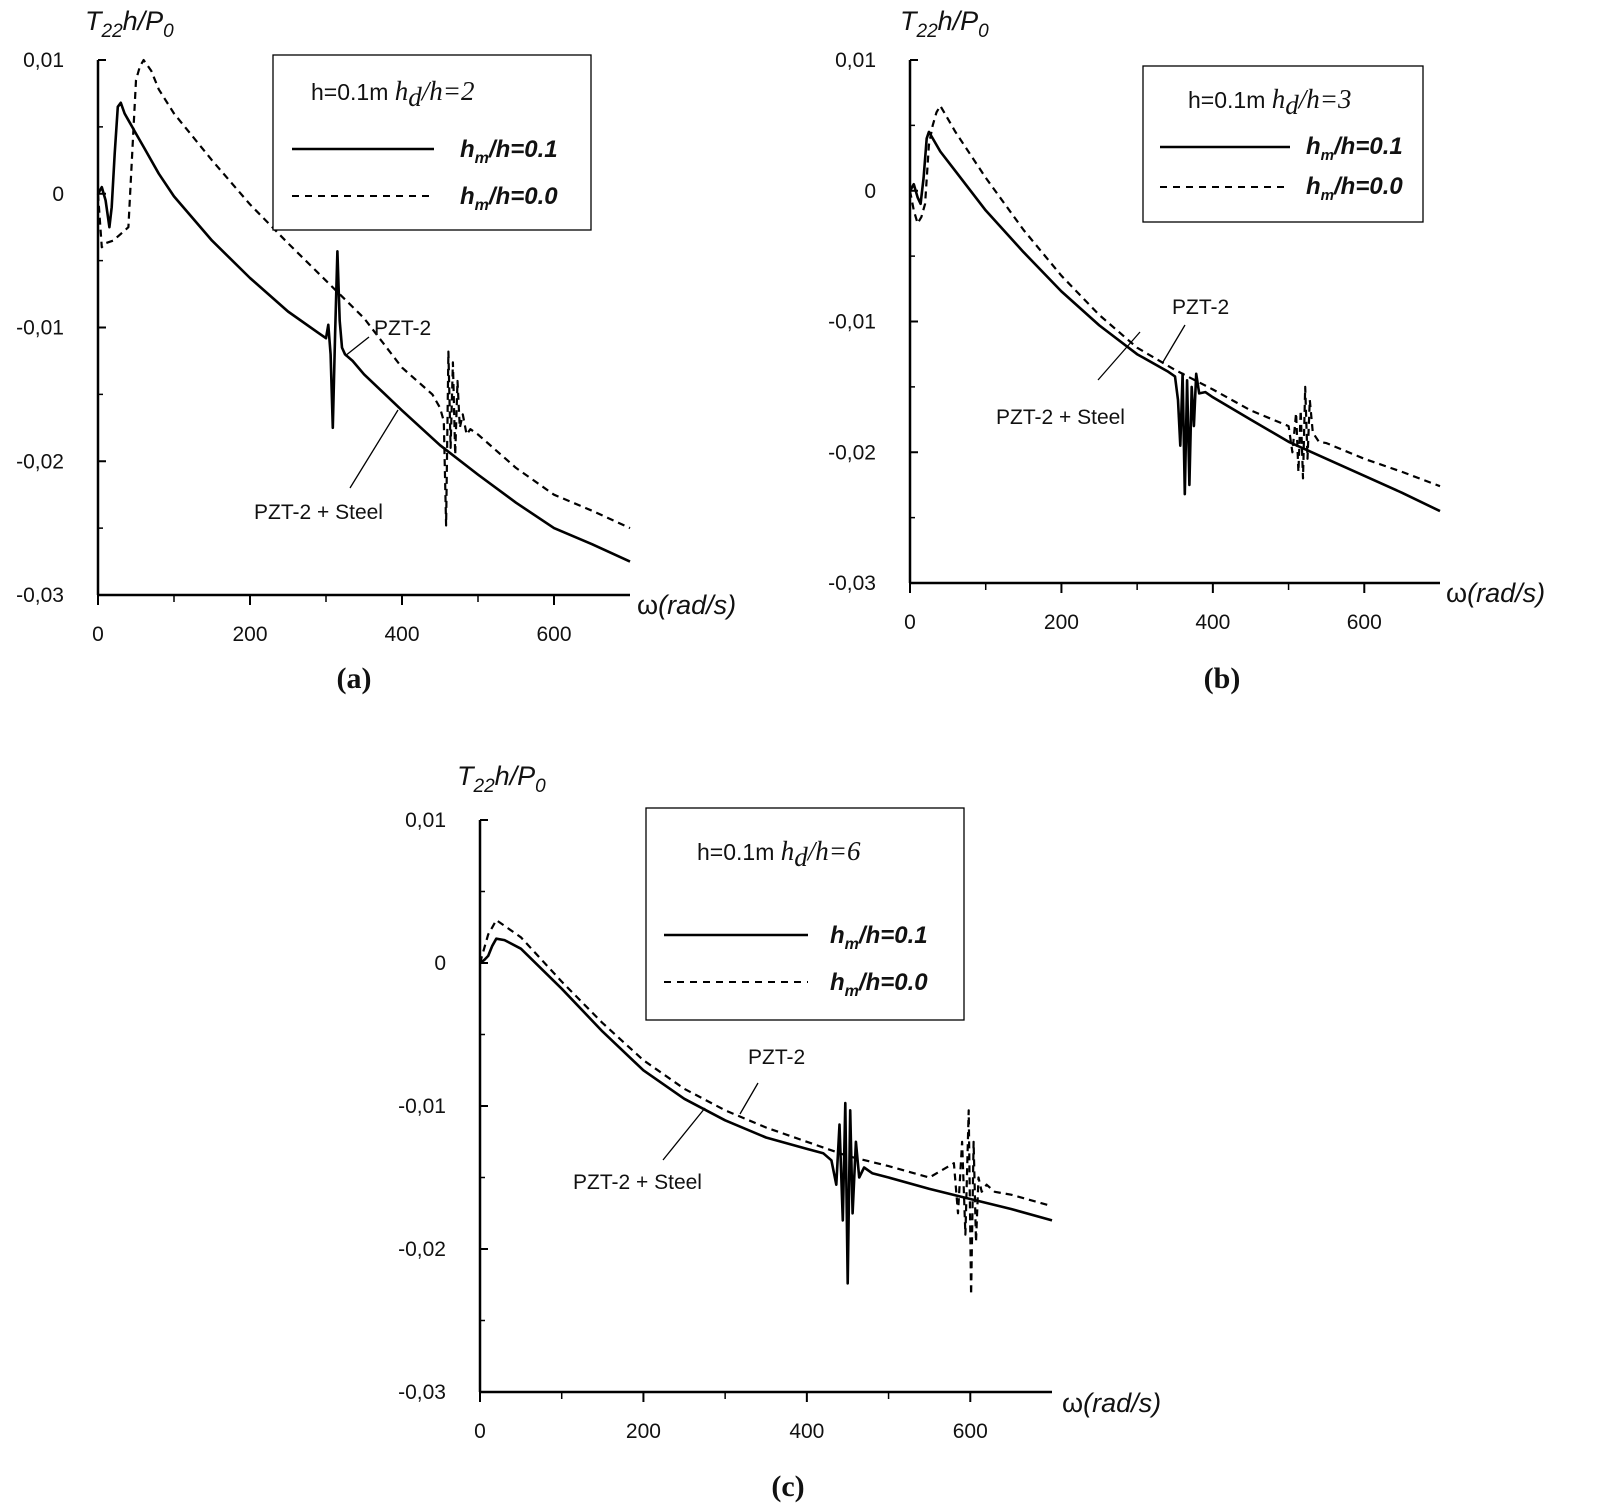 Image resolution: width=1604 pixels, height=1510 pixels. What do you see at coordinates (1222, 678) in the screenshot?
I see `panel-label-b: (b)` at bounding box center [1222, 678].